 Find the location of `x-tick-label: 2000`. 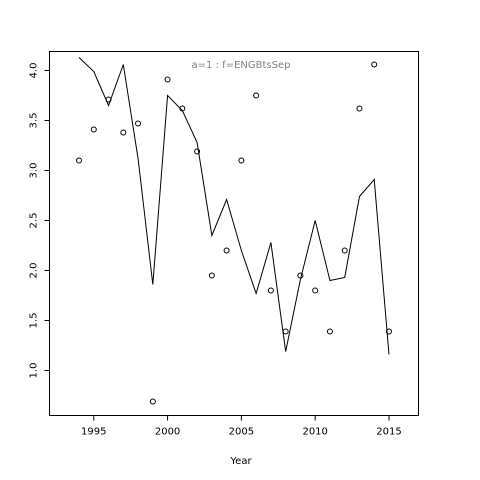

x-tick-label: 2000 is located at coordinates (167, 432).